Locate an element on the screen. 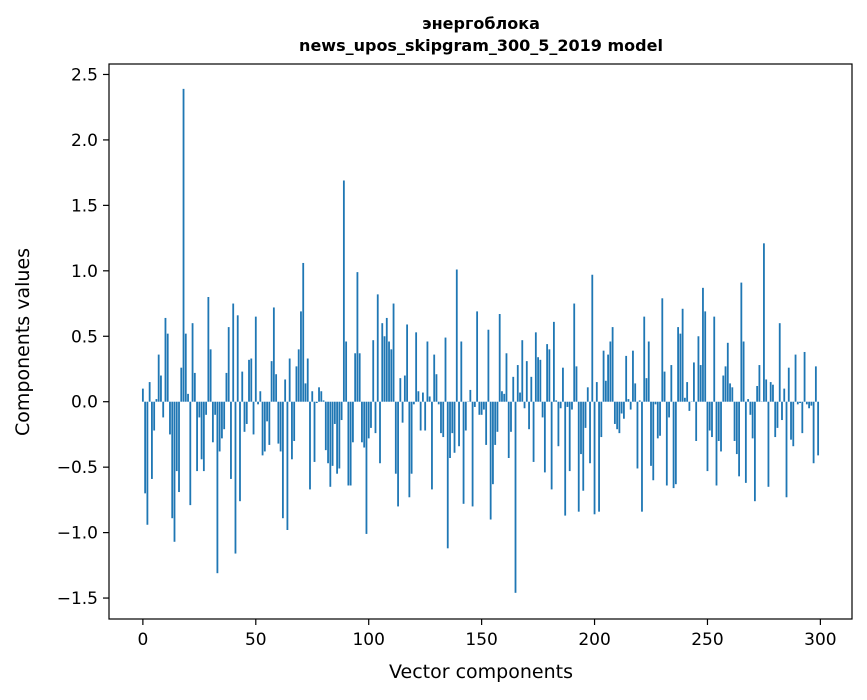 This screenshot has height=700, width=867. x-tick-label: 0 is located at coordinates (142, 640).